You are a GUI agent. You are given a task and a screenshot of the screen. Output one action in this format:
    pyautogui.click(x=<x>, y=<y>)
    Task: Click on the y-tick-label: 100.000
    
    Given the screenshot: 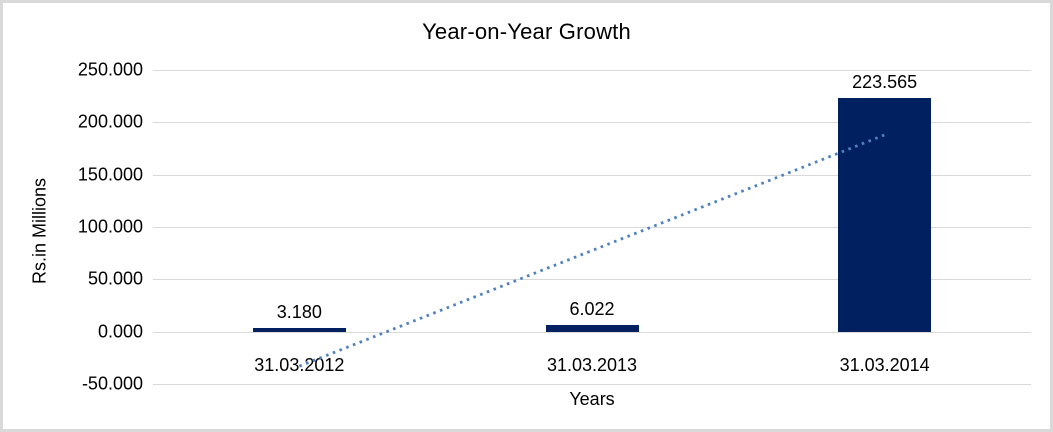 What is the action you would take?
    pyautogui.click(x=110, y=226)
    